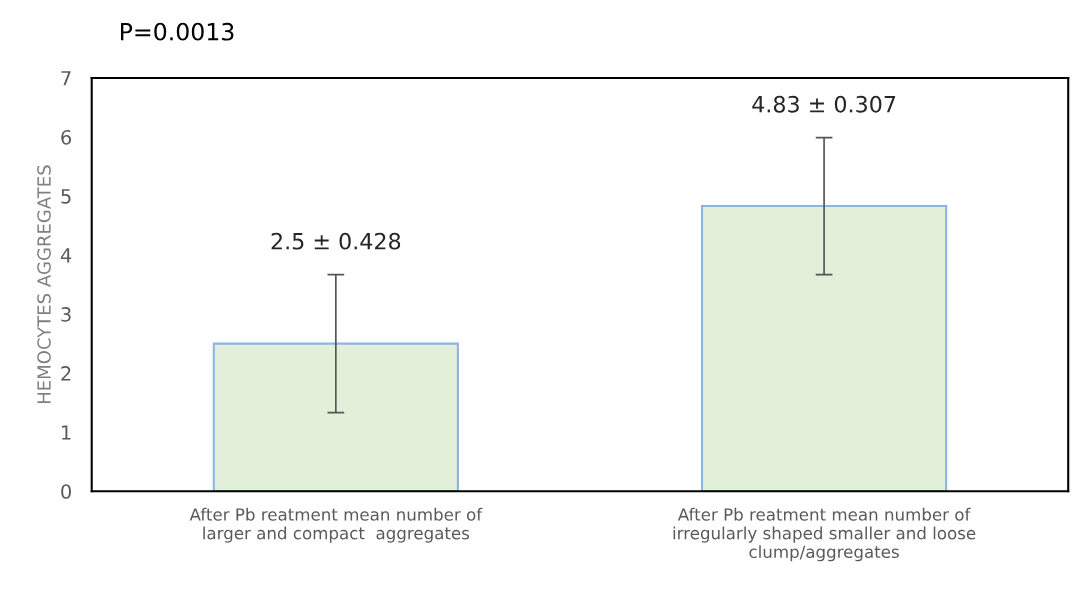 Image resolution: width=1079 pixels, height=614 pixels. What do you see at coordinates (66, 491) in the screenshot?
I see `y-tick-label: 0` at bounding box center [66, 491].